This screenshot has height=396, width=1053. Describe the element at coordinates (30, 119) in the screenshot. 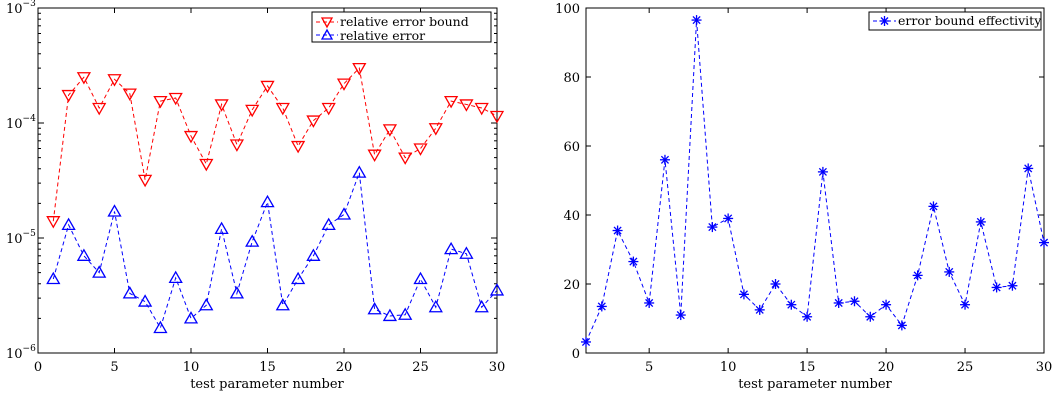

I see `tick-exponent: −4` at that location.